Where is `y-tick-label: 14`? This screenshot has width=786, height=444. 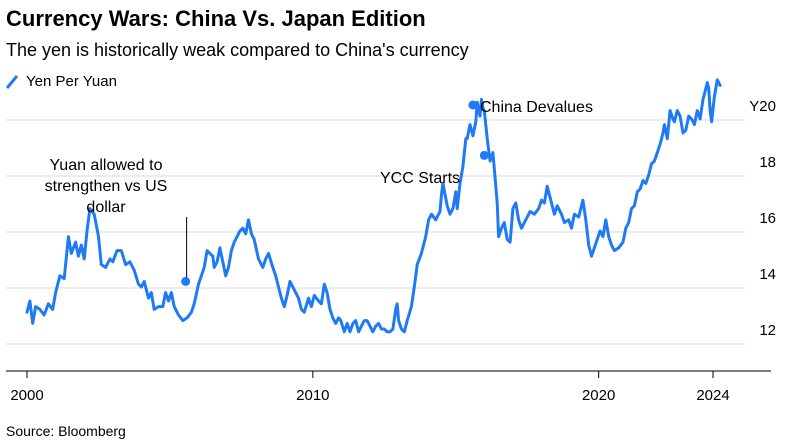 y-tick-label: 14 is located at coordinates (767, 274).